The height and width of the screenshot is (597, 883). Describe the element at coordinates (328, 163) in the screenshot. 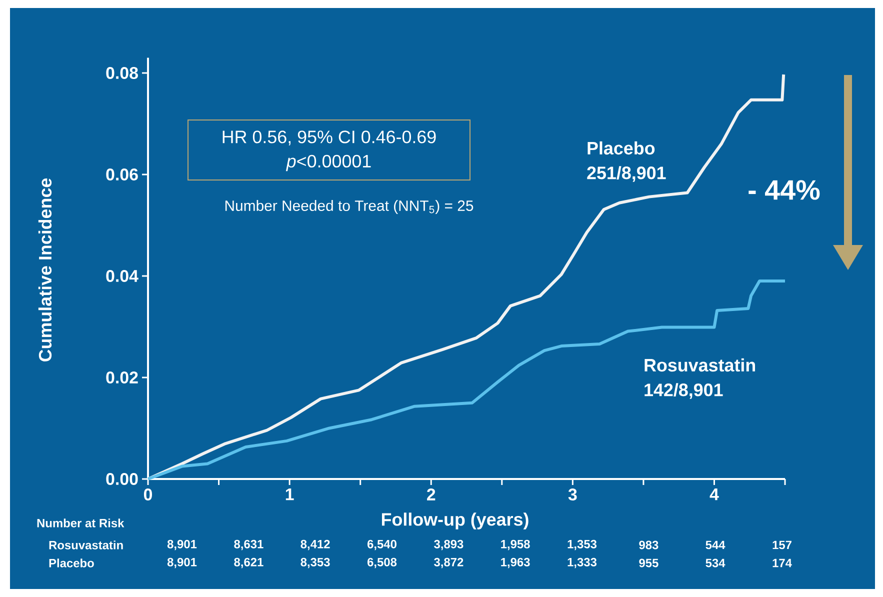

I see `annotation: p<0.00001` at that location.